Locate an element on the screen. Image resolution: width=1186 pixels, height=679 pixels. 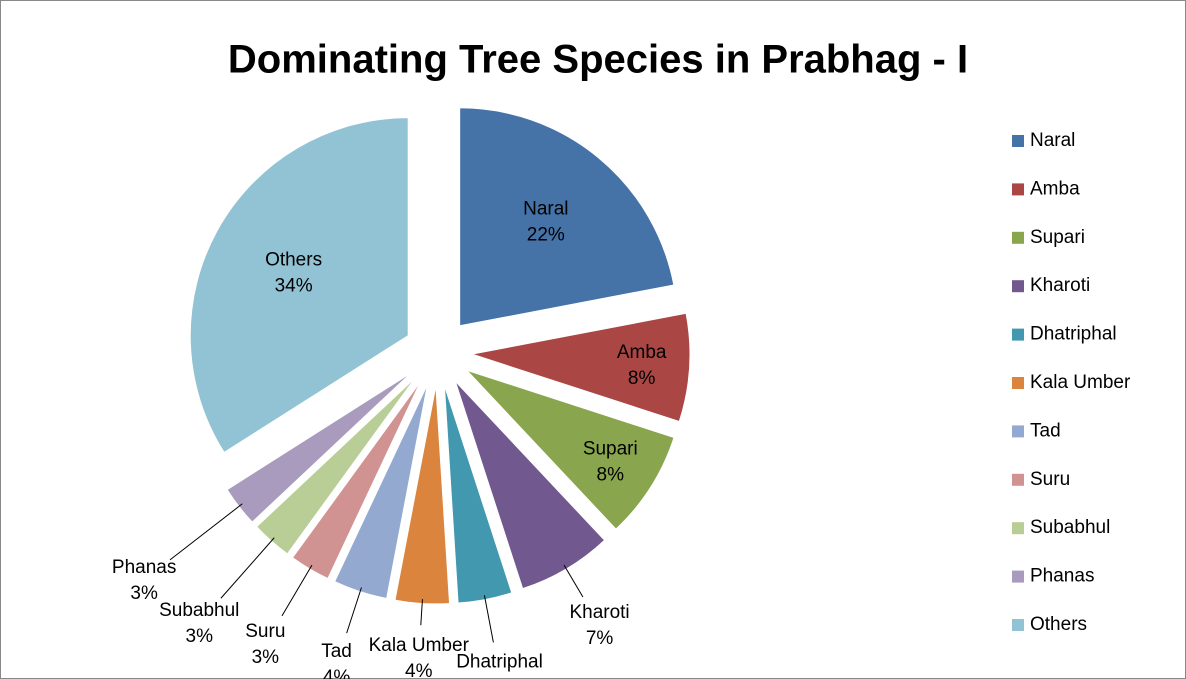
legend-label: Dhatriphal is located at coordinates (1073, 334).